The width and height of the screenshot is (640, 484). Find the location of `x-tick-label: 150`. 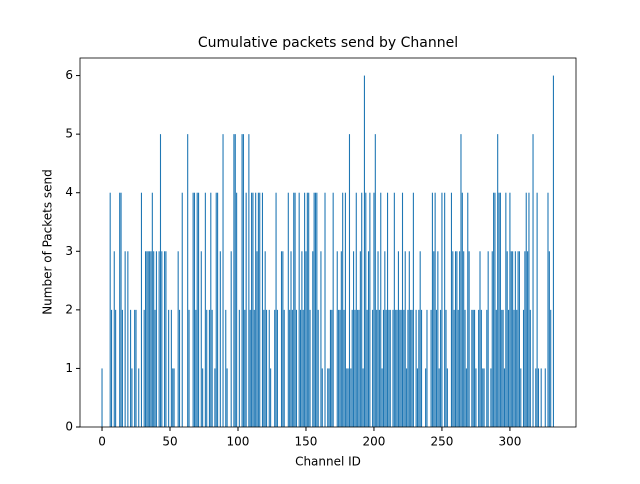

x-tick-label: 150 is located at coordinates (306, 442).